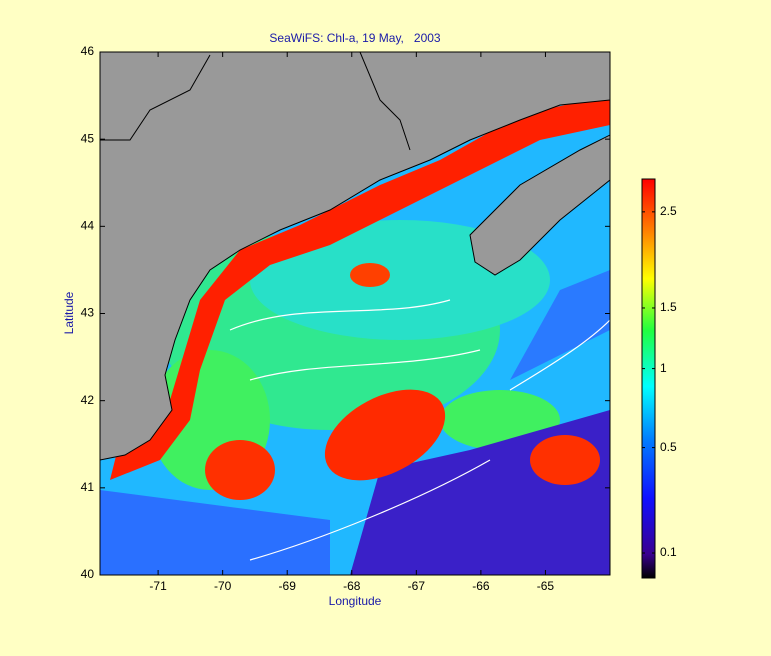 The image size is (771, 656). I want to click on y-tick-label: 41, so click(88, 487).